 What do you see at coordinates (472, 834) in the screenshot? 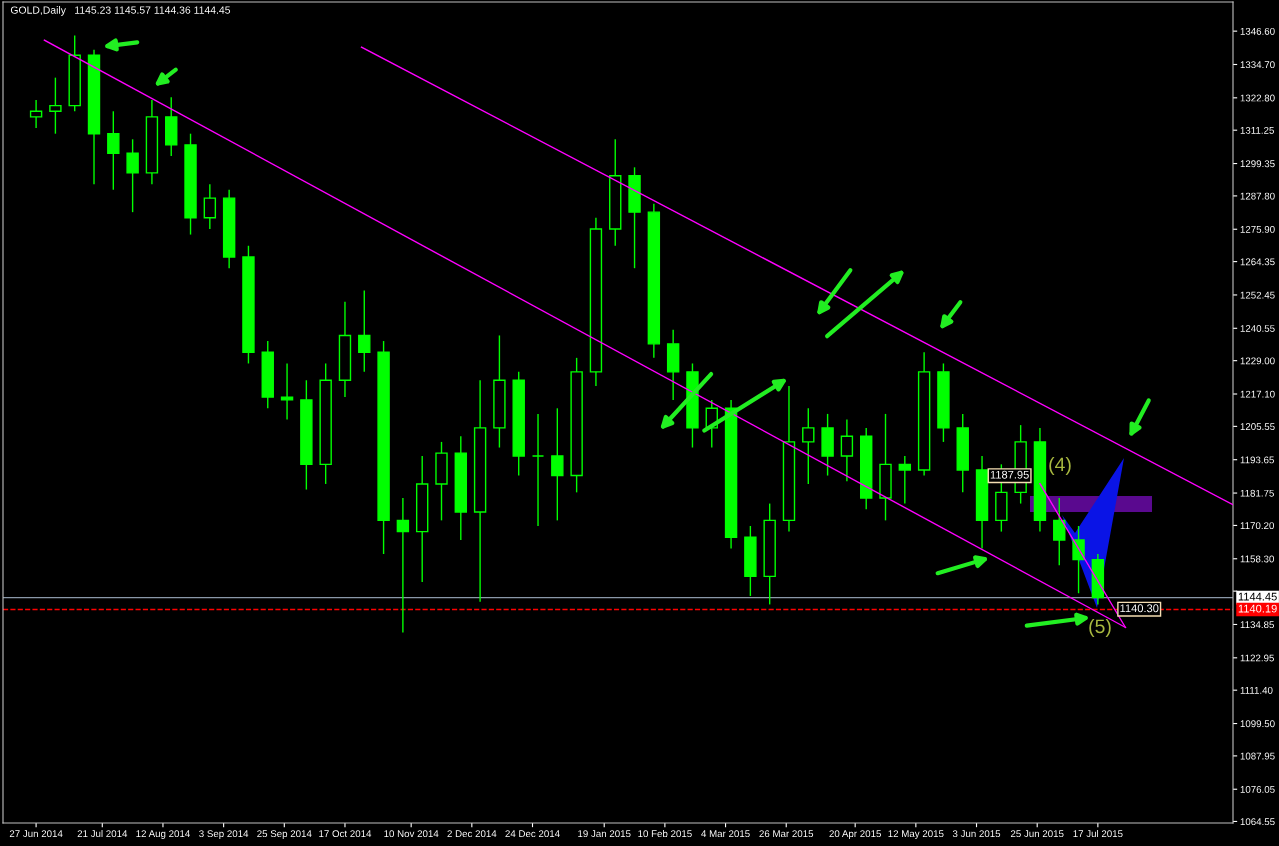
I see `x-tick-label: 2 Dec 2014` at bounding box center [472, 834].